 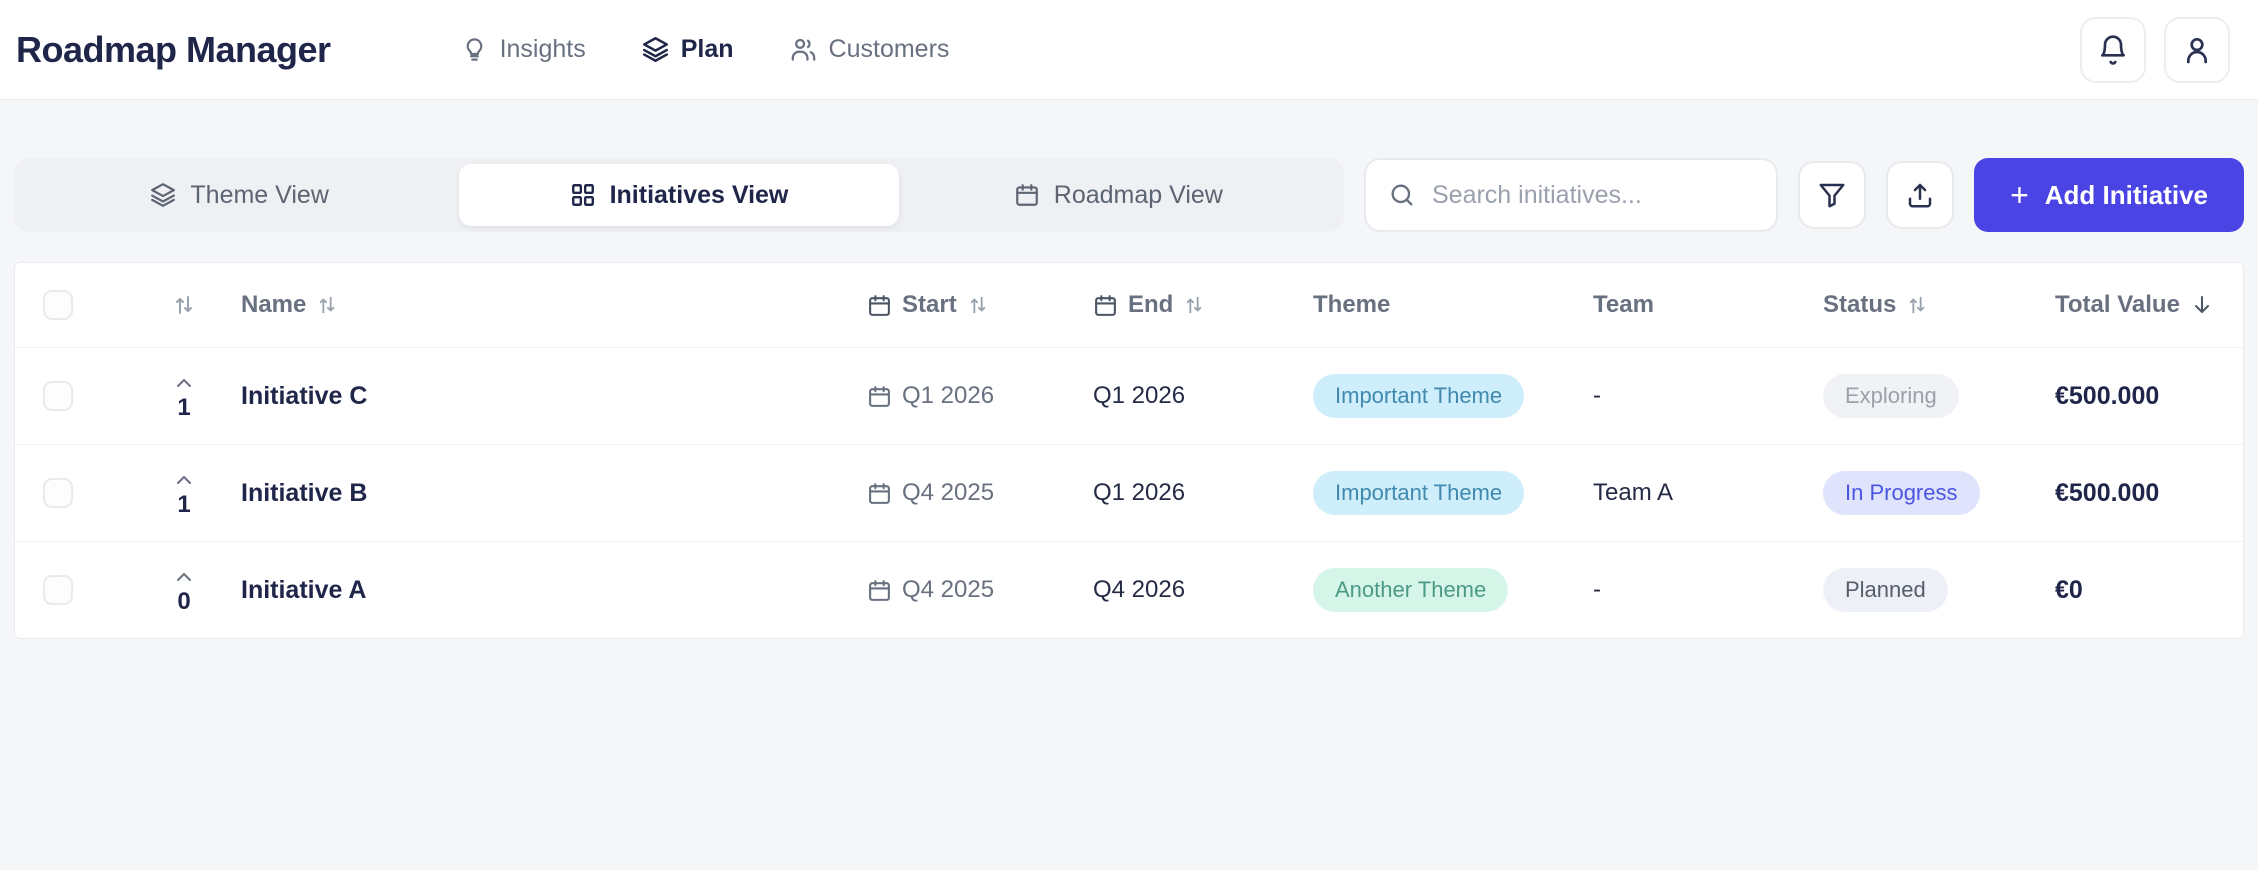 What do you see at coordinates (1129, 50) in the screenshot?
I see `app-header: Roadmap Manager Insights Plan Customers` at bounding box center [1129, 50].